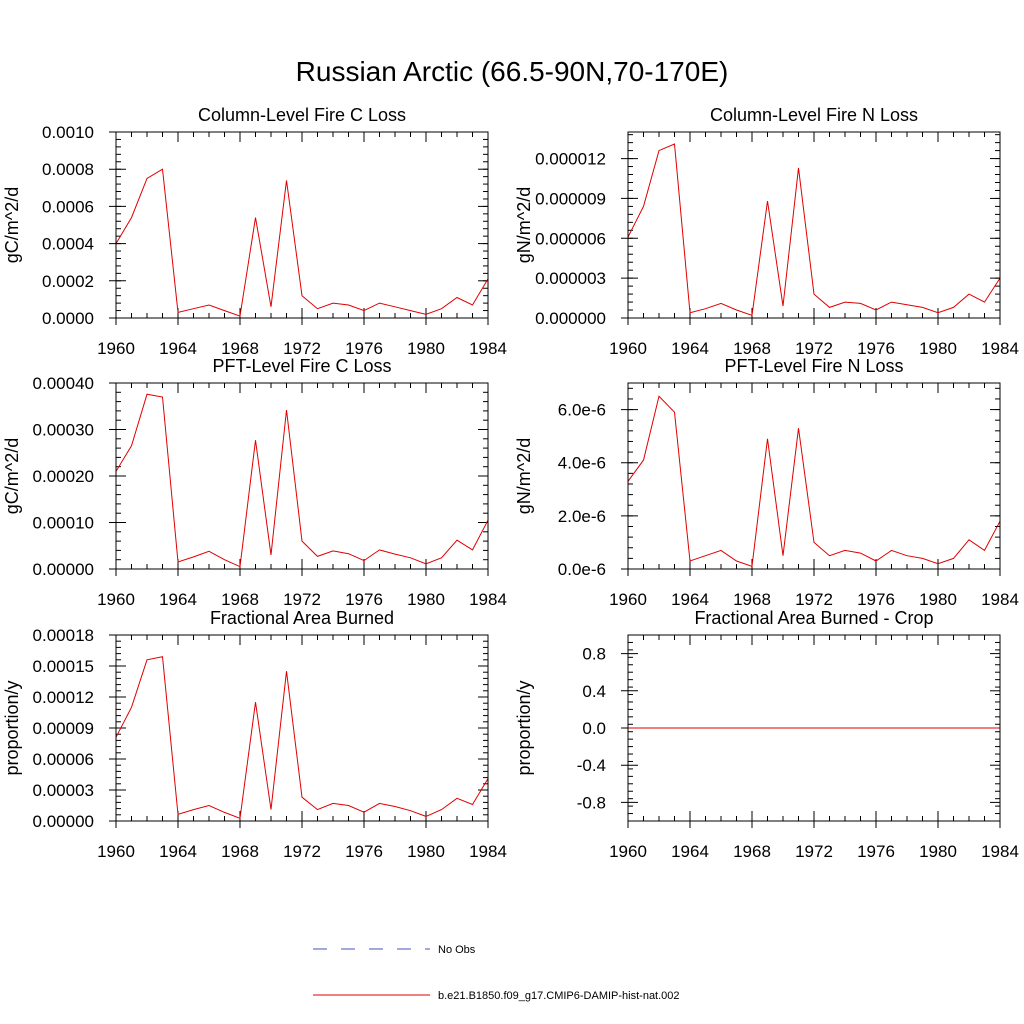  What do you see at coordinates (594, 654) in the screenshot?
I see `y-tick-label: 0.8` at bounding box center [594, 654].